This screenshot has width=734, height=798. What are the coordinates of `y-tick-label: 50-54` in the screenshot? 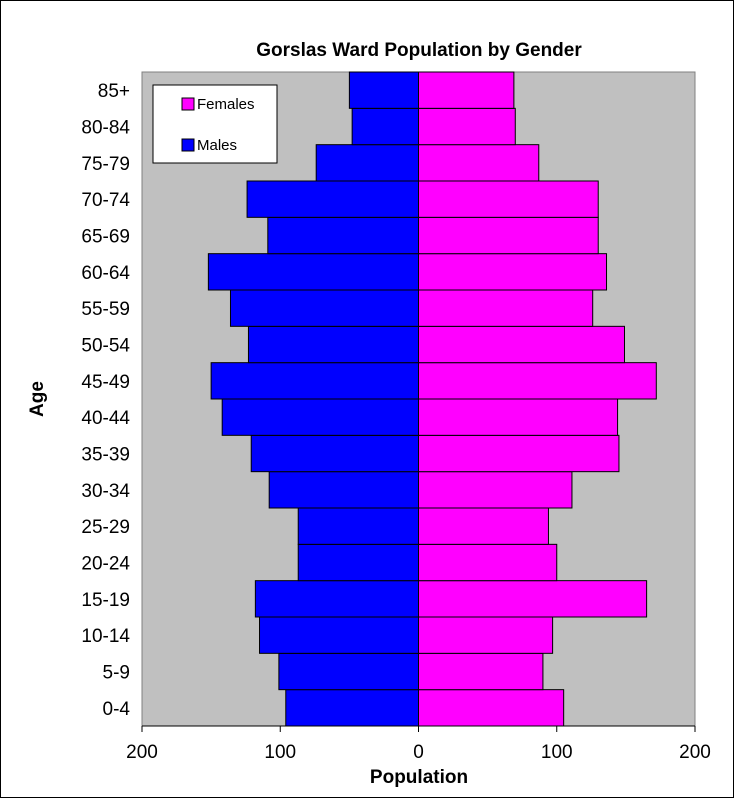 It's located at (105, 346).